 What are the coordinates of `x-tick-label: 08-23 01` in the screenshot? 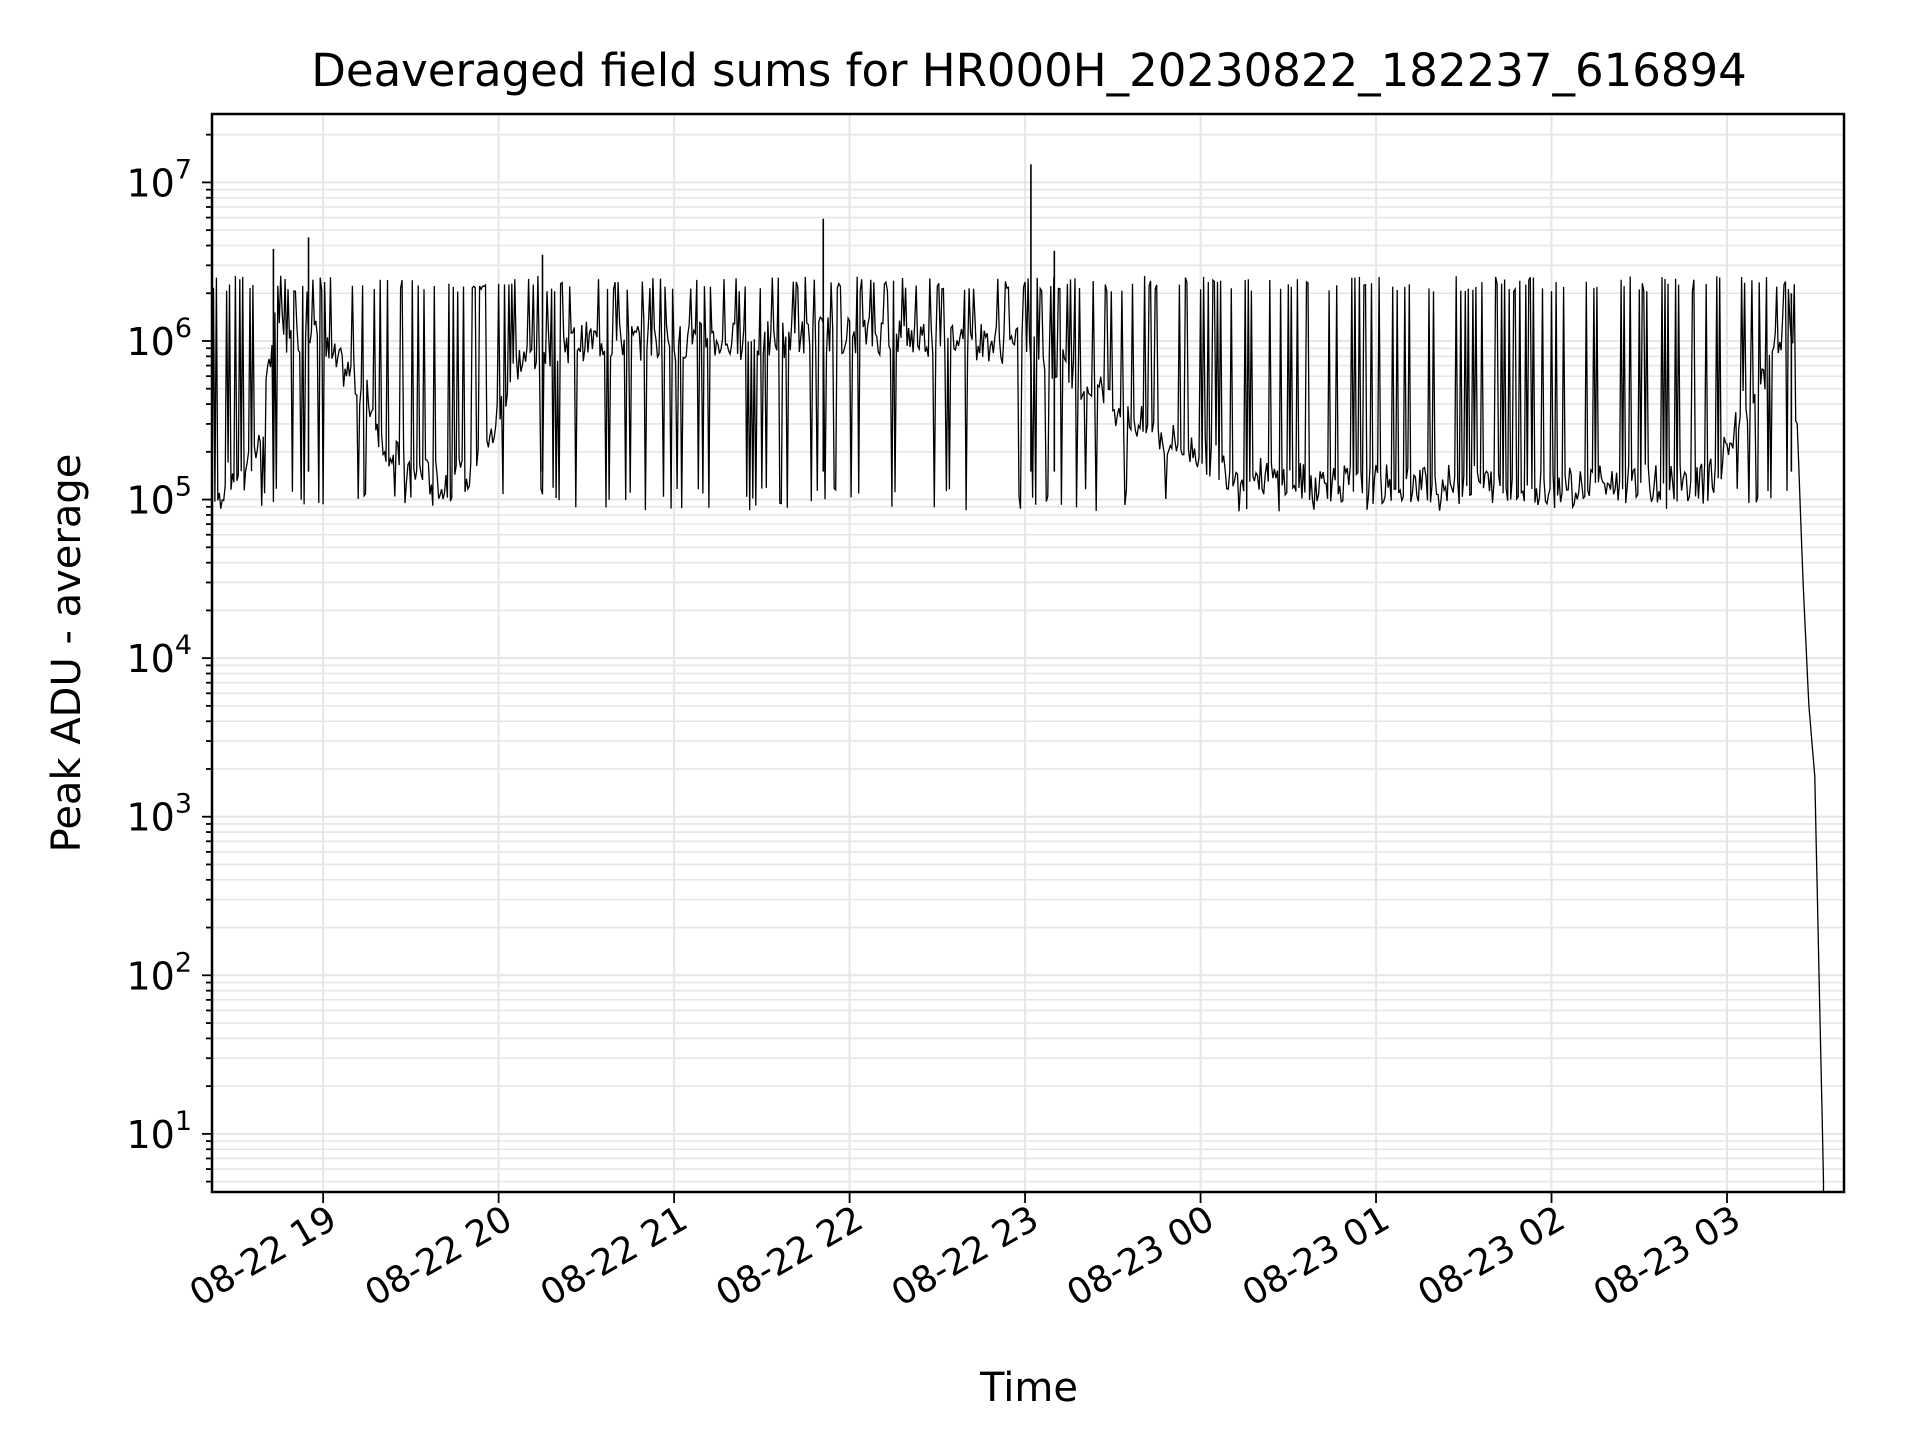 It's located at (1316, 1256).